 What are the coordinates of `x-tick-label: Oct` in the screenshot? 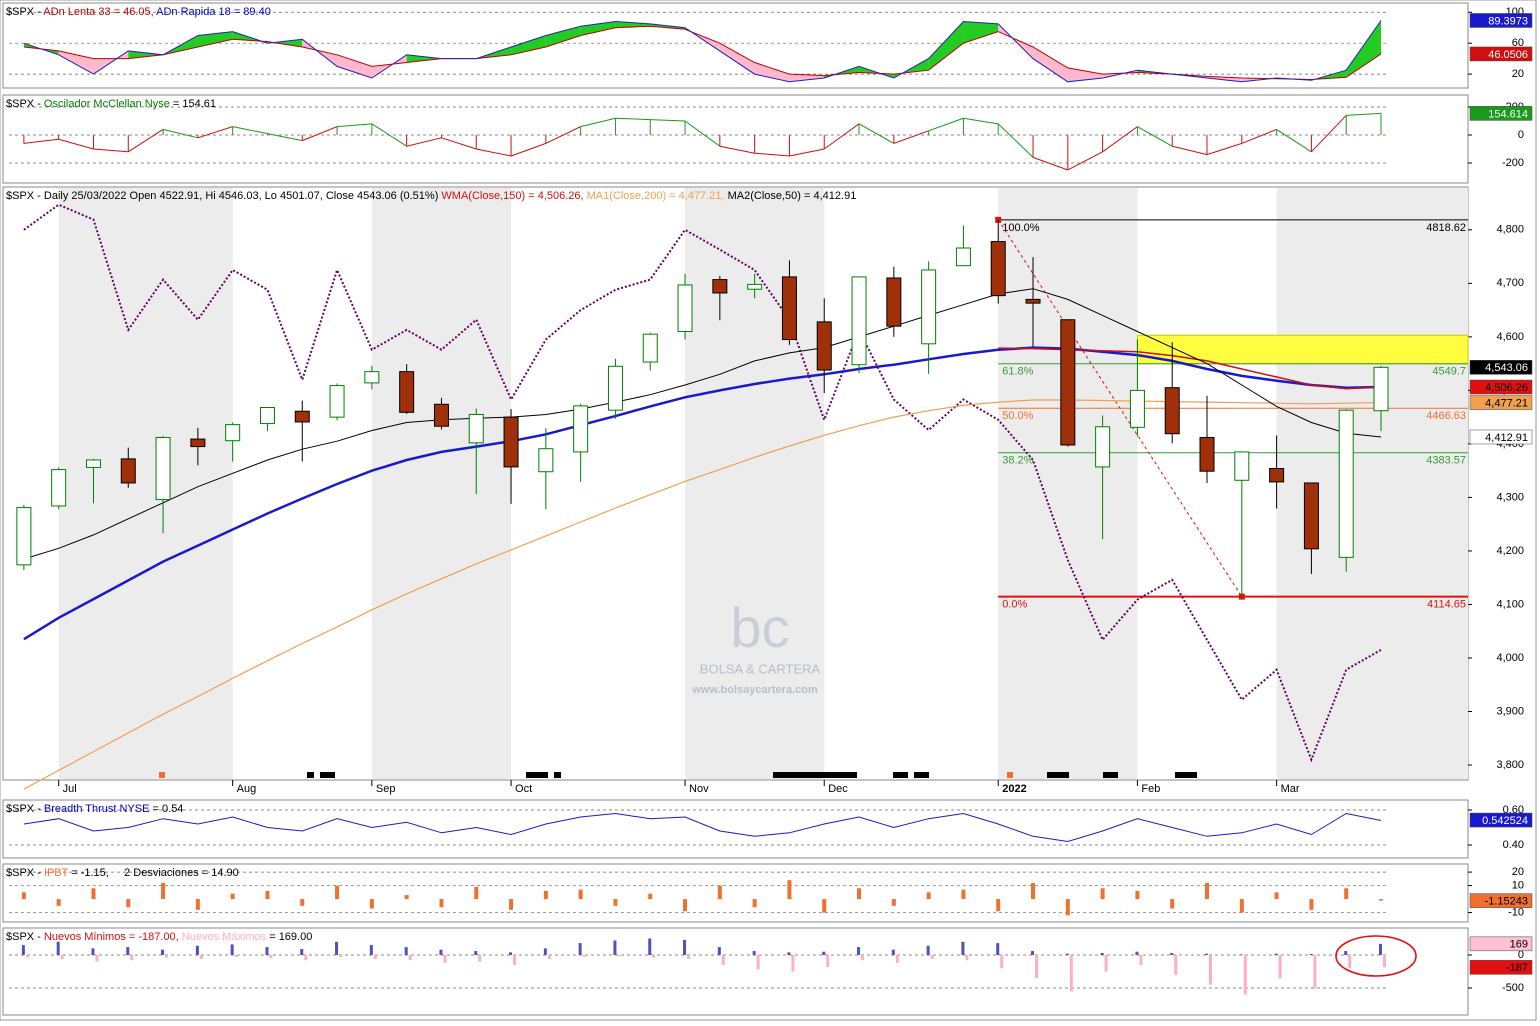 It's located at (523, 789).